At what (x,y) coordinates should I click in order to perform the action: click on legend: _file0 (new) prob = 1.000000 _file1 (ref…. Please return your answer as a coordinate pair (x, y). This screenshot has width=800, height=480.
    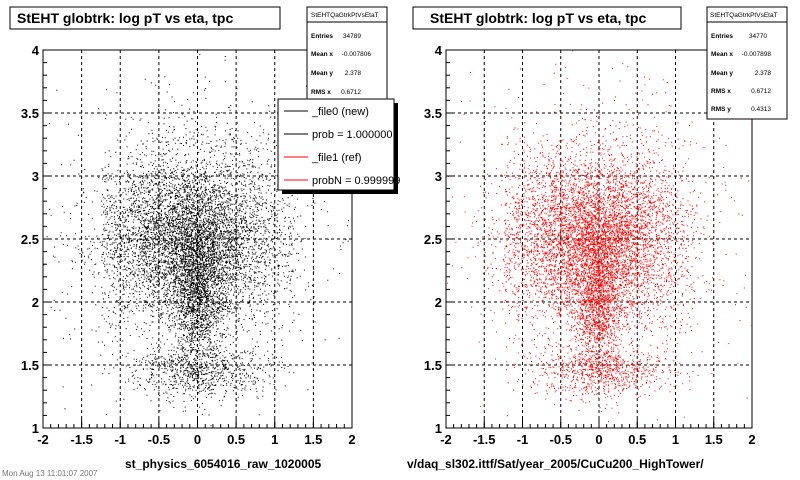
    Looking at the image, I should click on (338, 146).